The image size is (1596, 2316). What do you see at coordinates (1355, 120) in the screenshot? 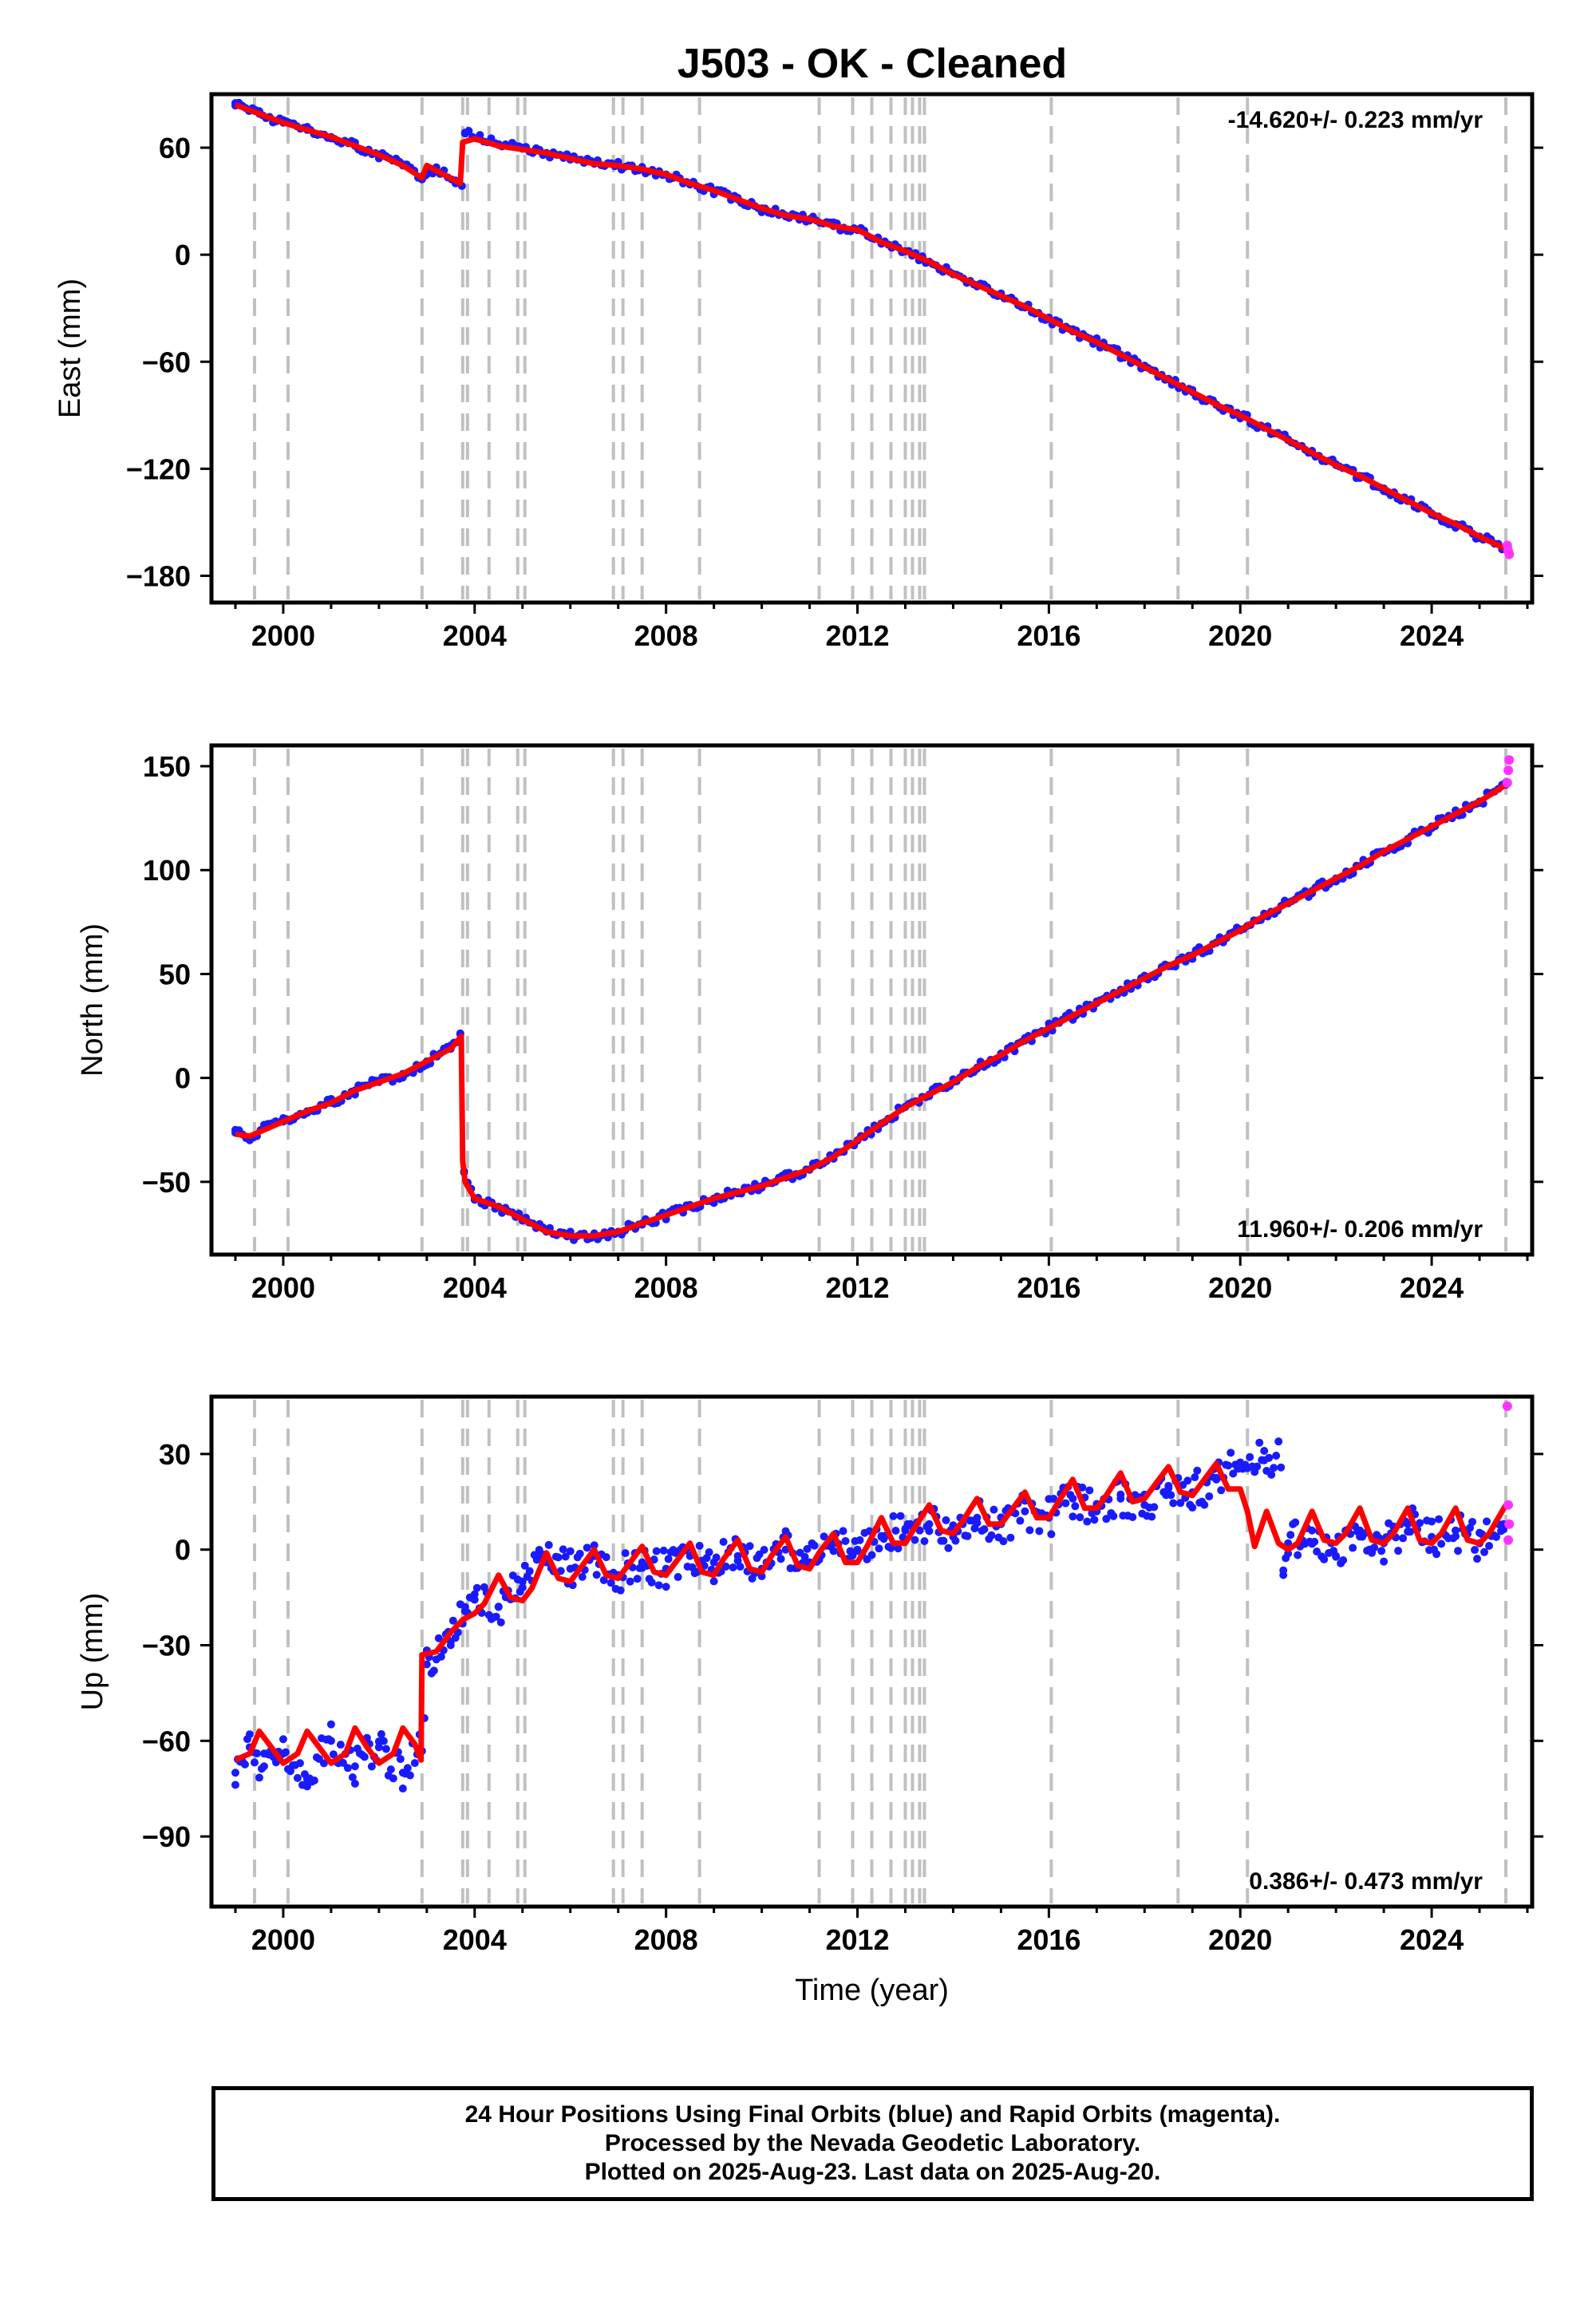
I see `rate-label: -14.620+/- 0.223 mm/yr` at bounding box center [1355, 120].